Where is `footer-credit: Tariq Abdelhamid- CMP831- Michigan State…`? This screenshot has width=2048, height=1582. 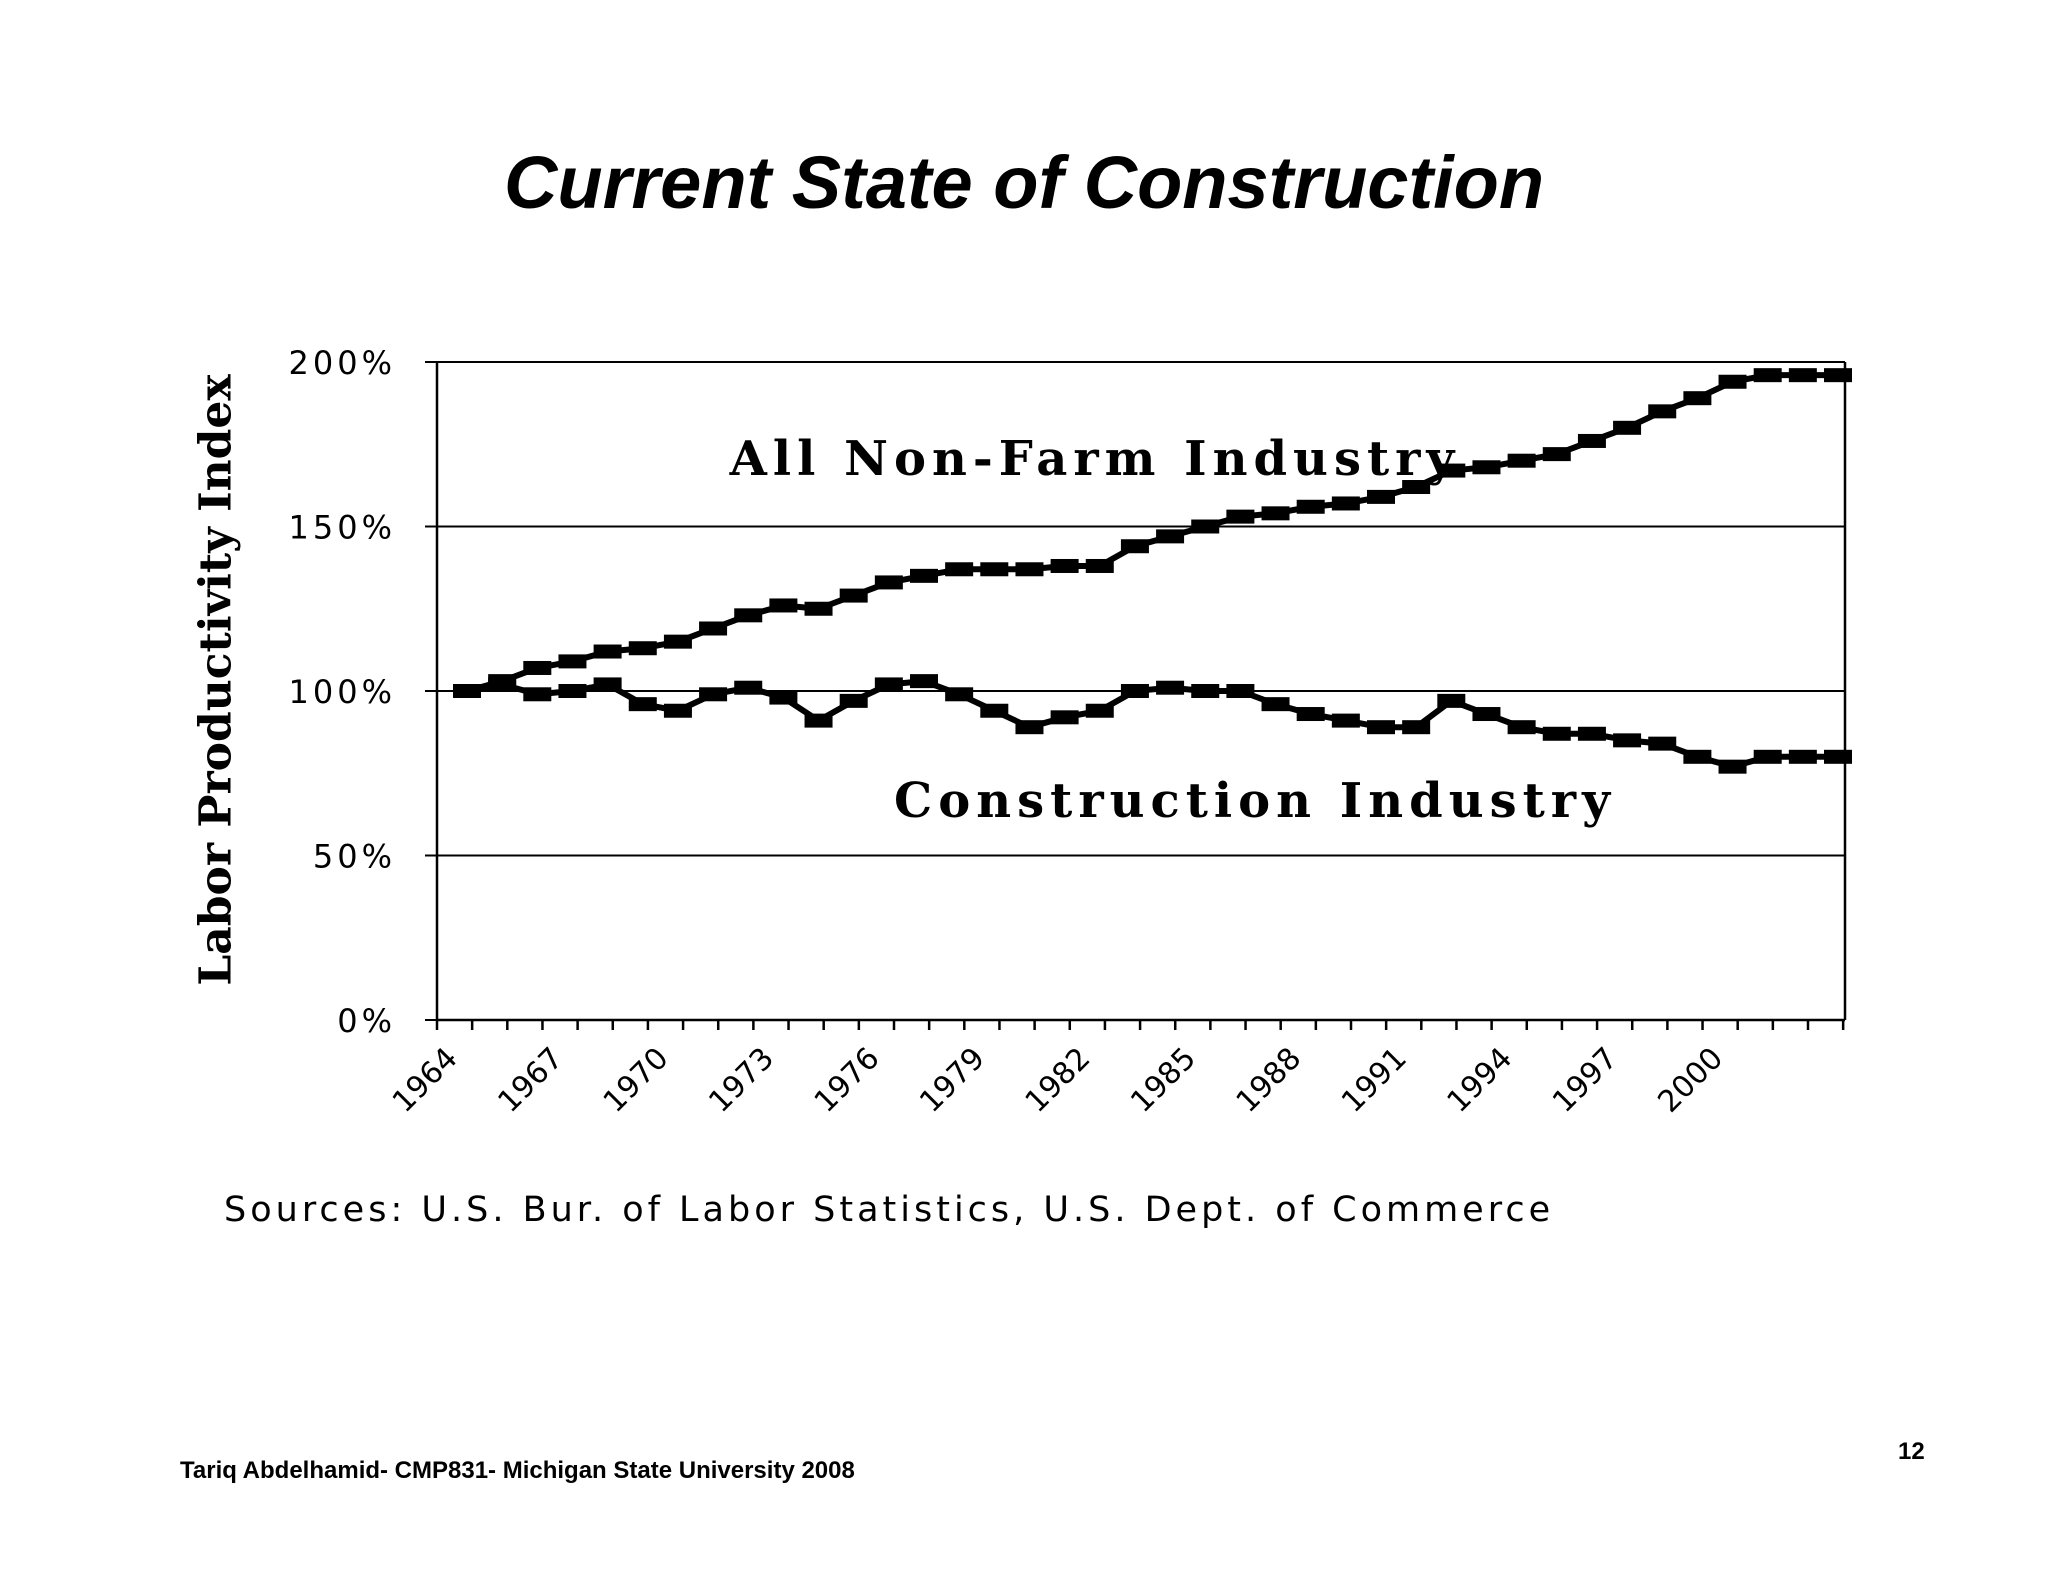 footer-credit: Tariq Abdelhamid- CMP831- Michigan State… is located at coordinates (517, 1470).